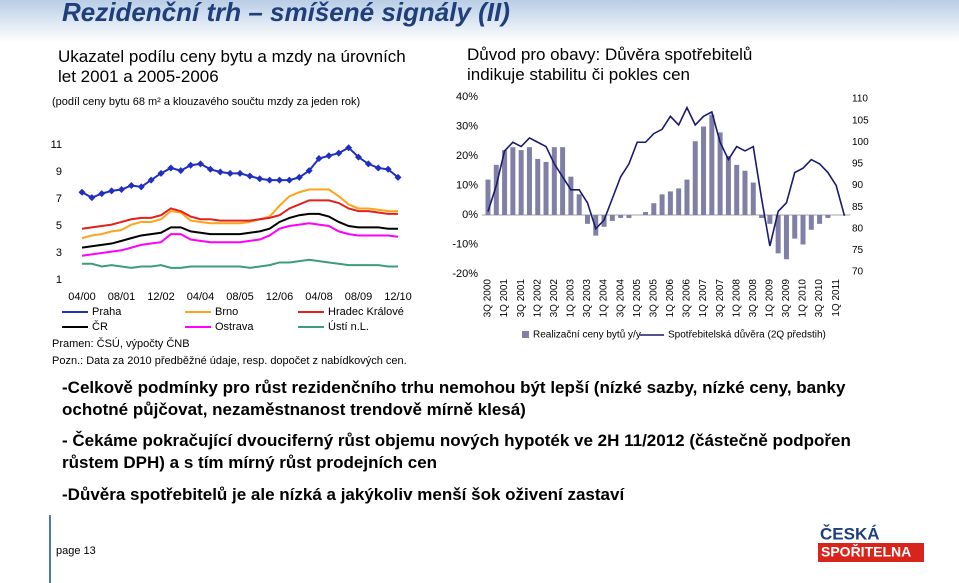  I want to click on legend-label: Praha, so click(107, 312).